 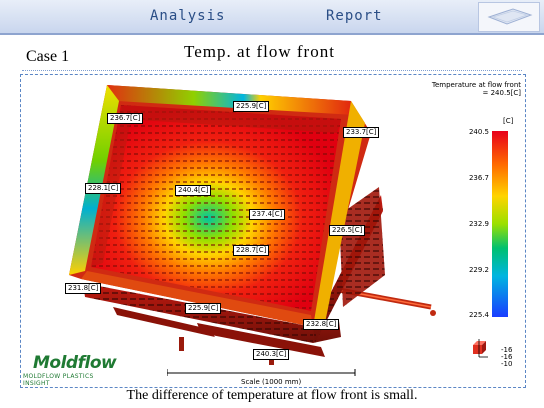 What do you see at coordinates (478, 178) in the screenshot?
I see `legend-tick: 236.7` at bounding box center [478, 178].